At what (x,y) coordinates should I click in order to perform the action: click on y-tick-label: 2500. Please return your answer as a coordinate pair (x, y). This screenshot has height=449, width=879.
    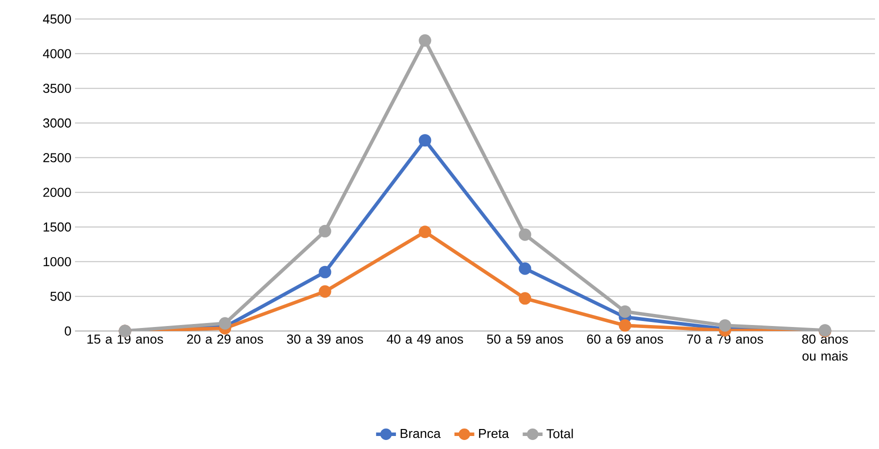
    Looking at the image, I should click on (57, 157).